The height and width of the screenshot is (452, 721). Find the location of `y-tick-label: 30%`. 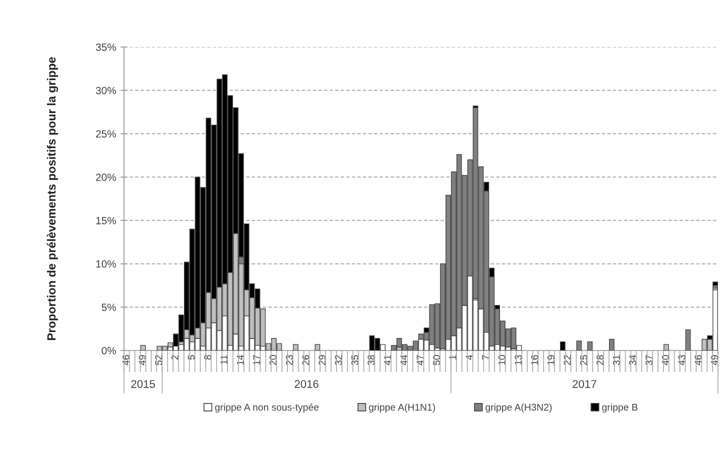

y-tick-label: 30% is located at coordinates (106, 90).